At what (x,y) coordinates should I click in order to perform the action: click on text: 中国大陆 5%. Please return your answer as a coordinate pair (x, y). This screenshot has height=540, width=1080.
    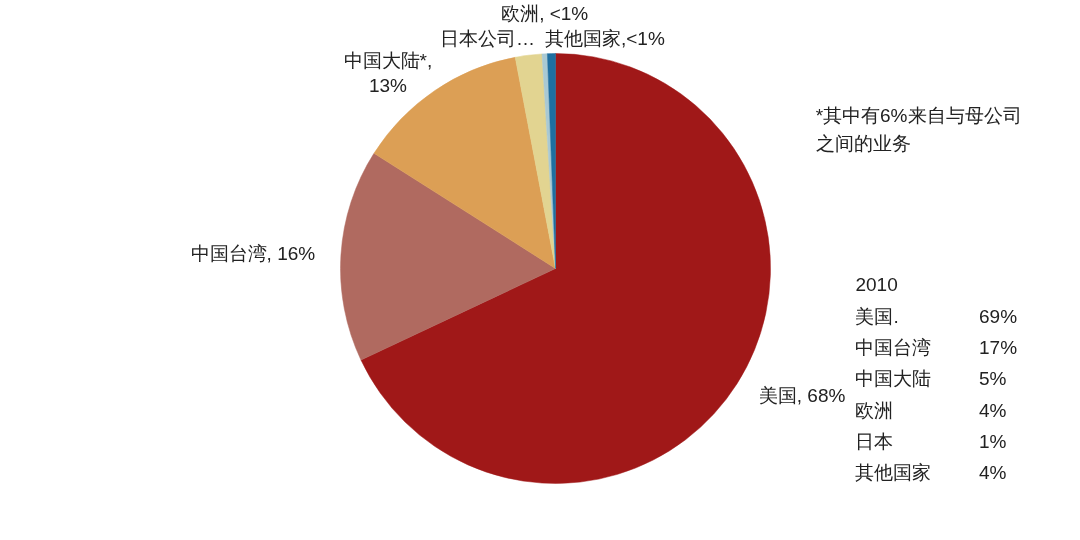
    Looking at the image, I should click on (931, 379).